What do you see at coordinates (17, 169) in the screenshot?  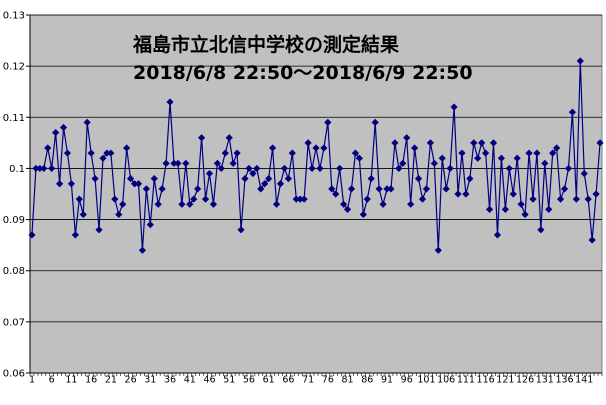 I see `y-tick-label: 0.1` at bounding box center [17, 169].